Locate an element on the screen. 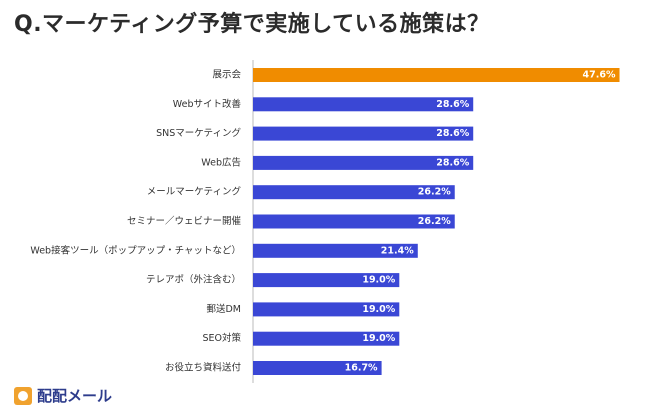 The height and width of the screenshot is (409, 650). category-label: お役立ち資料送付 is located at coordinates (203, 368).